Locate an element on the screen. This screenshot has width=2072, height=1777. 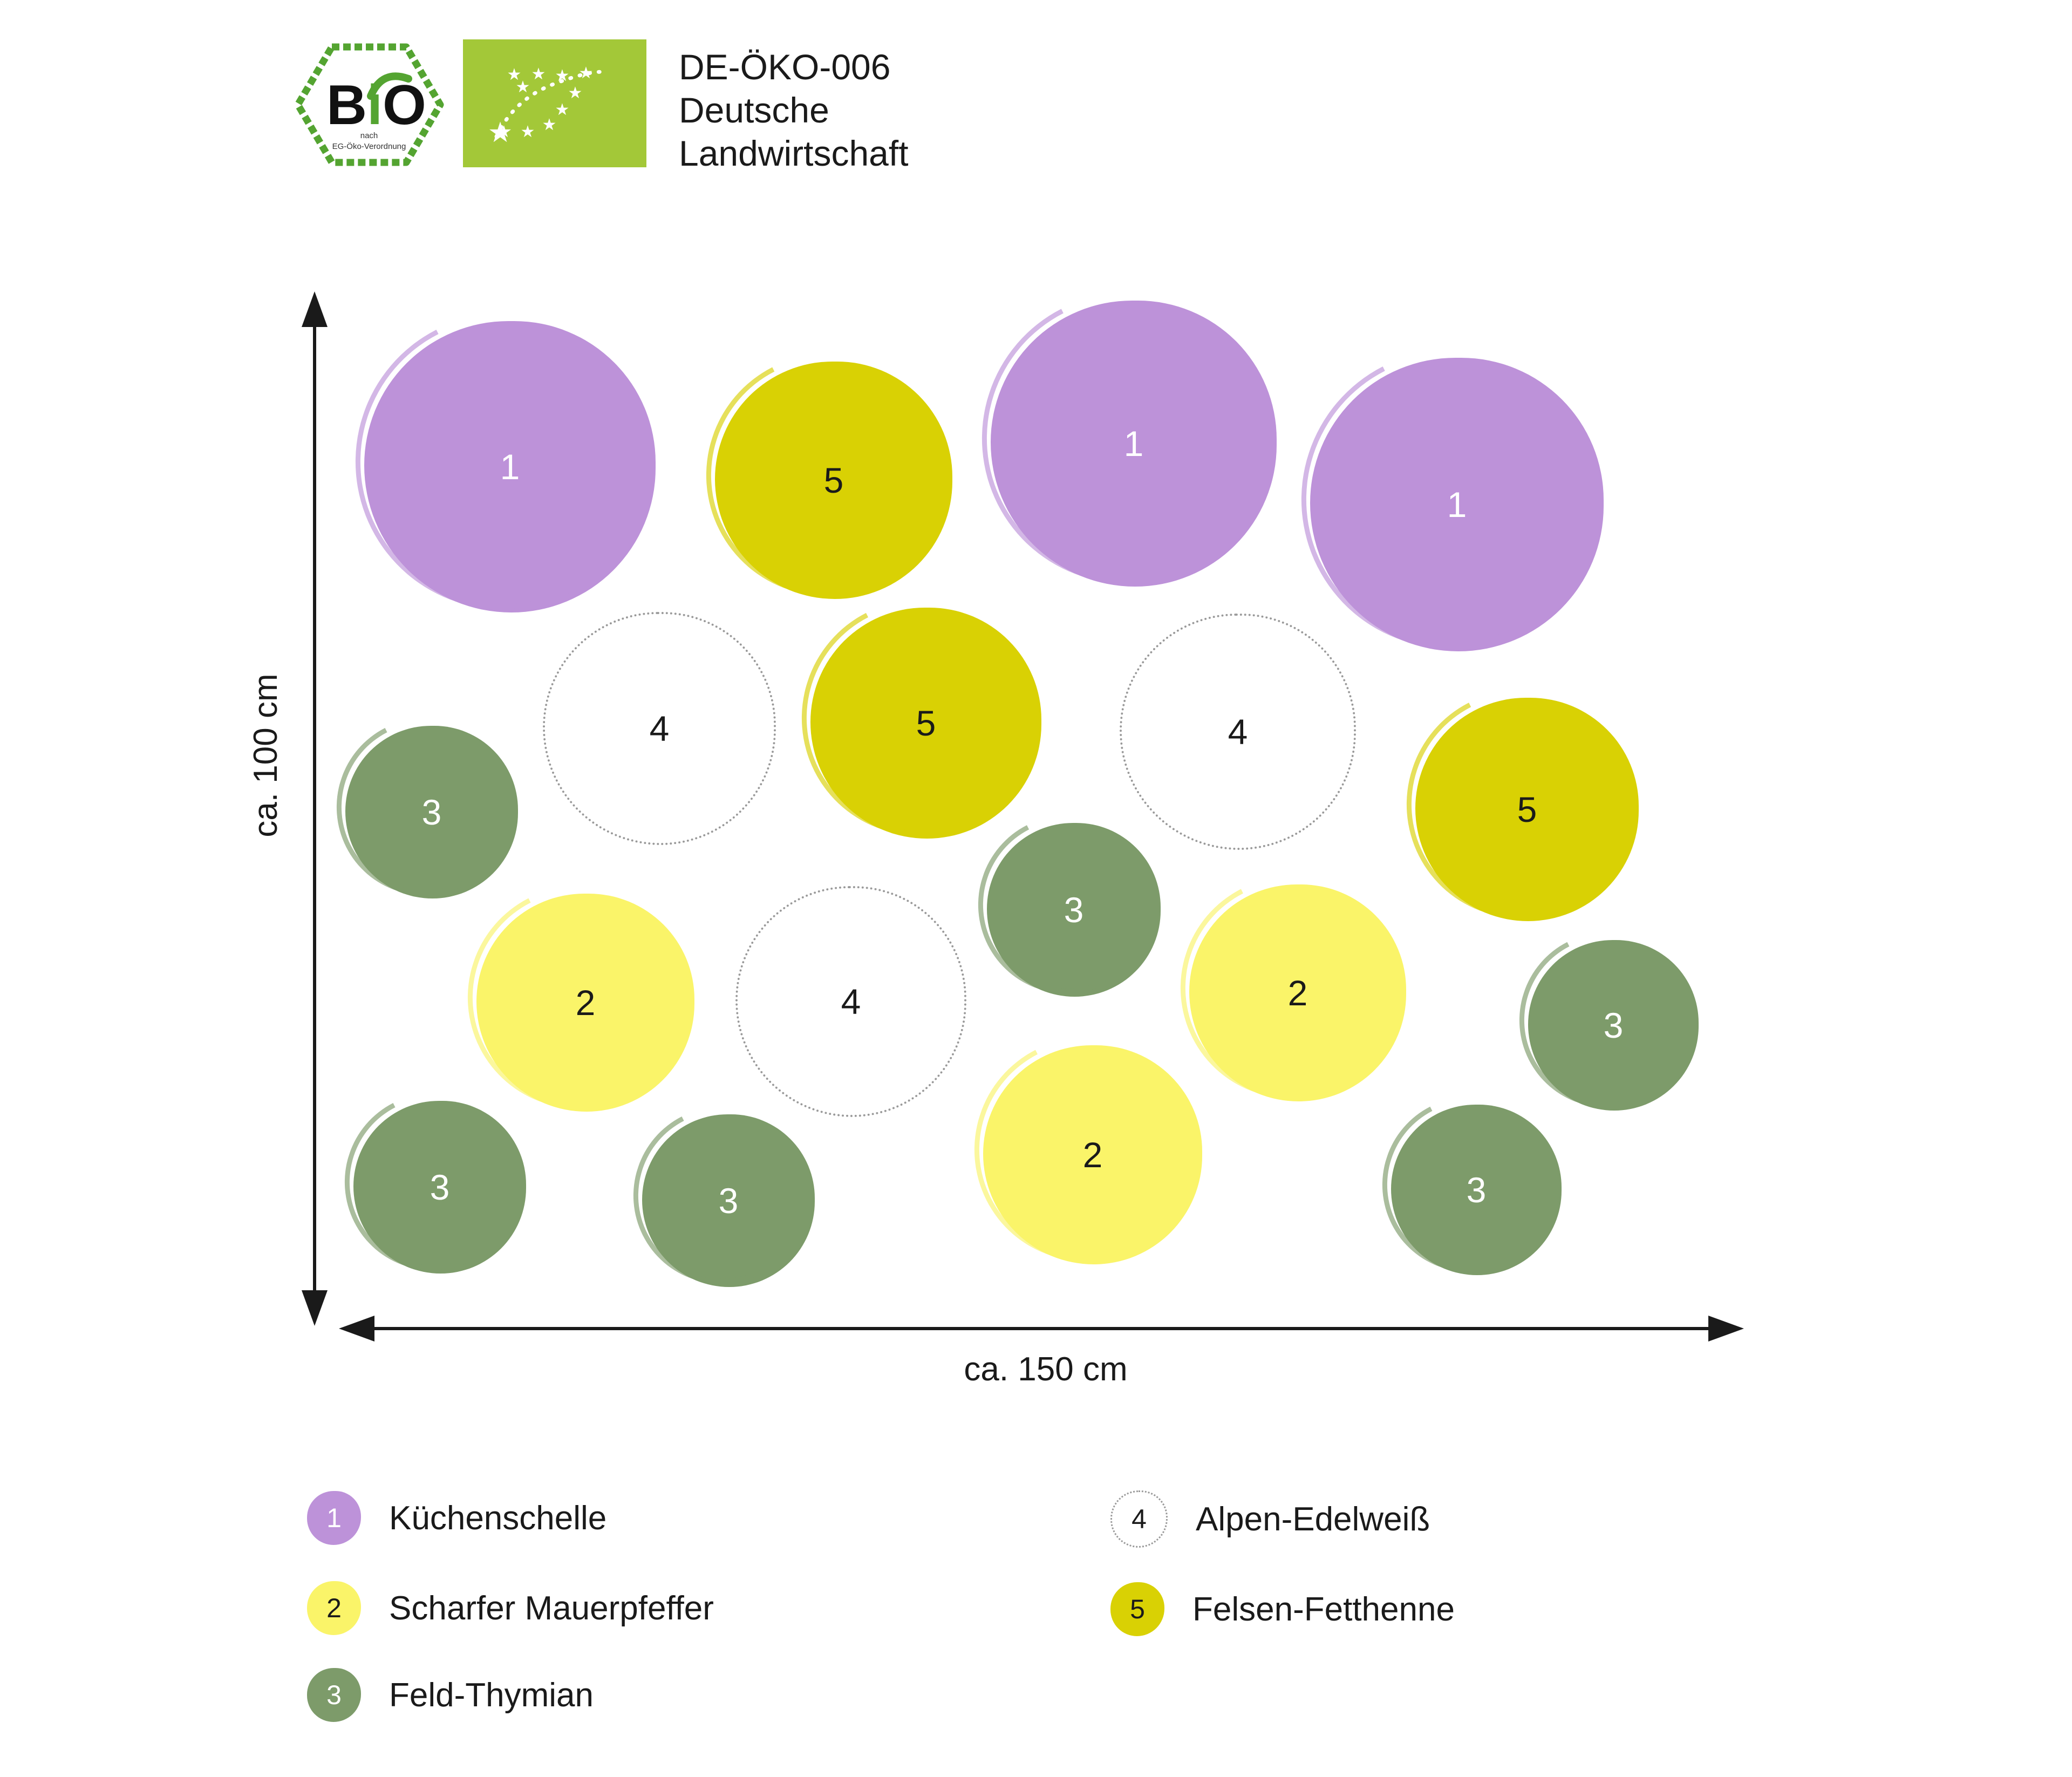
legend-label-3: Feld-Thymian is located at coordinates (491, 1695).